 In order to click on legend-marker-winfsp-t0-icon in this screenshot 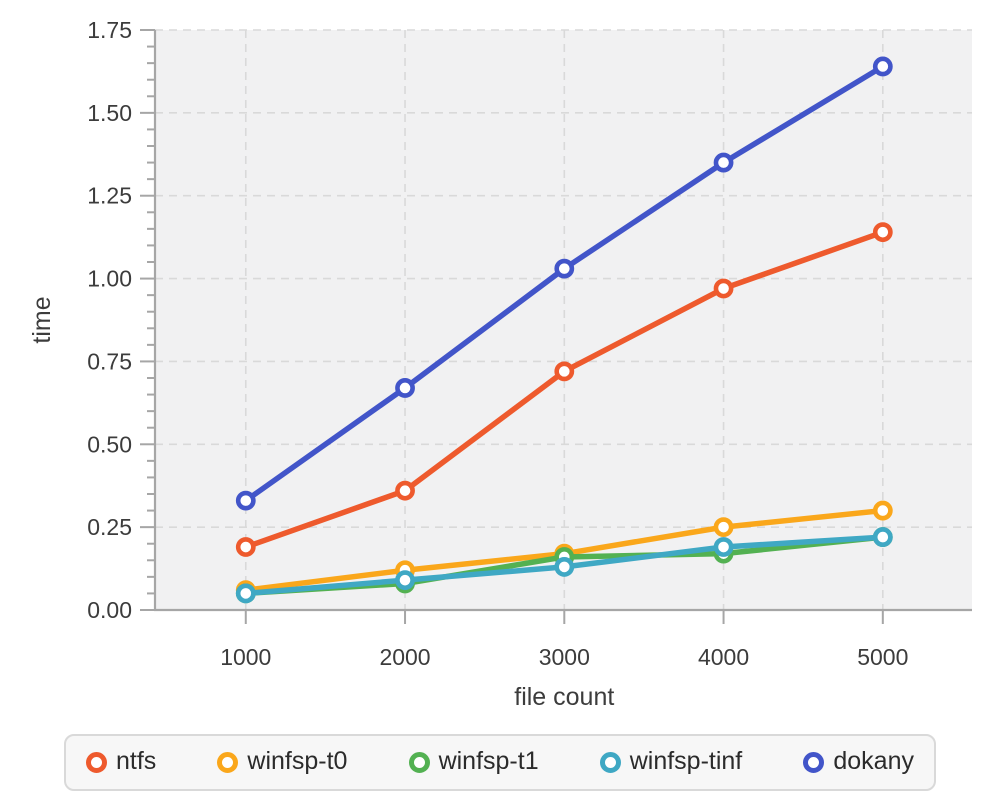, I will do `click(228, 762)`.